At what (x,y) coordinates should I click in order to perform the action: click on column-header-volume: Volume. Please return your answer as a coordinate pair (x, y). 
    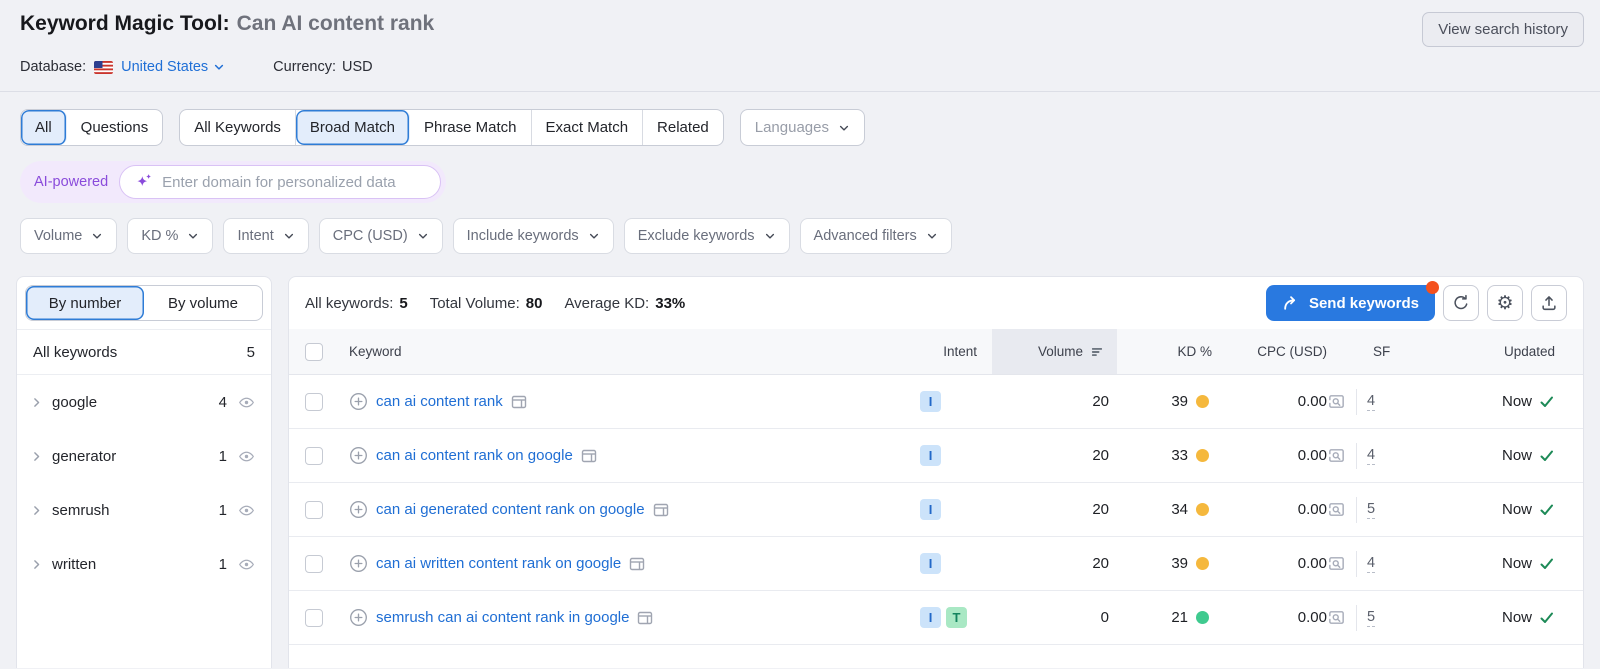
    Looking at the image, I should click on (1054, 351).